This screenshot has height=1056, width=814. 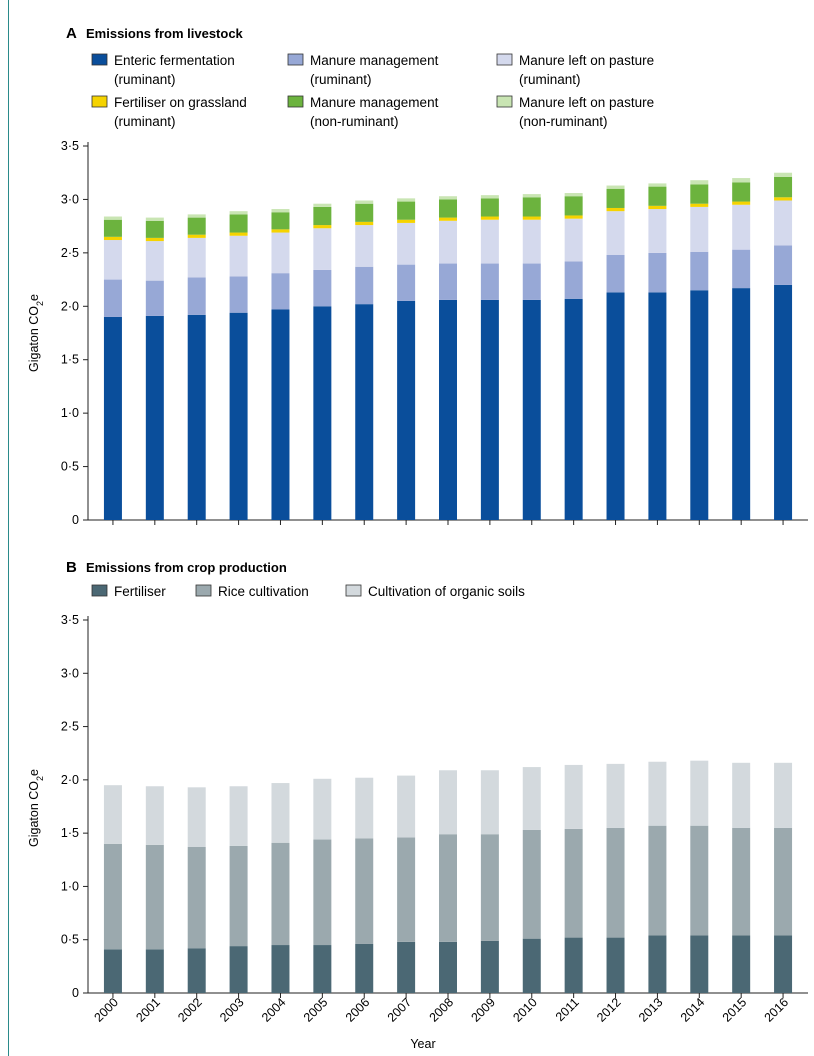 I want to click on x-tick-label: 2001, so click(x=148, y=1010).